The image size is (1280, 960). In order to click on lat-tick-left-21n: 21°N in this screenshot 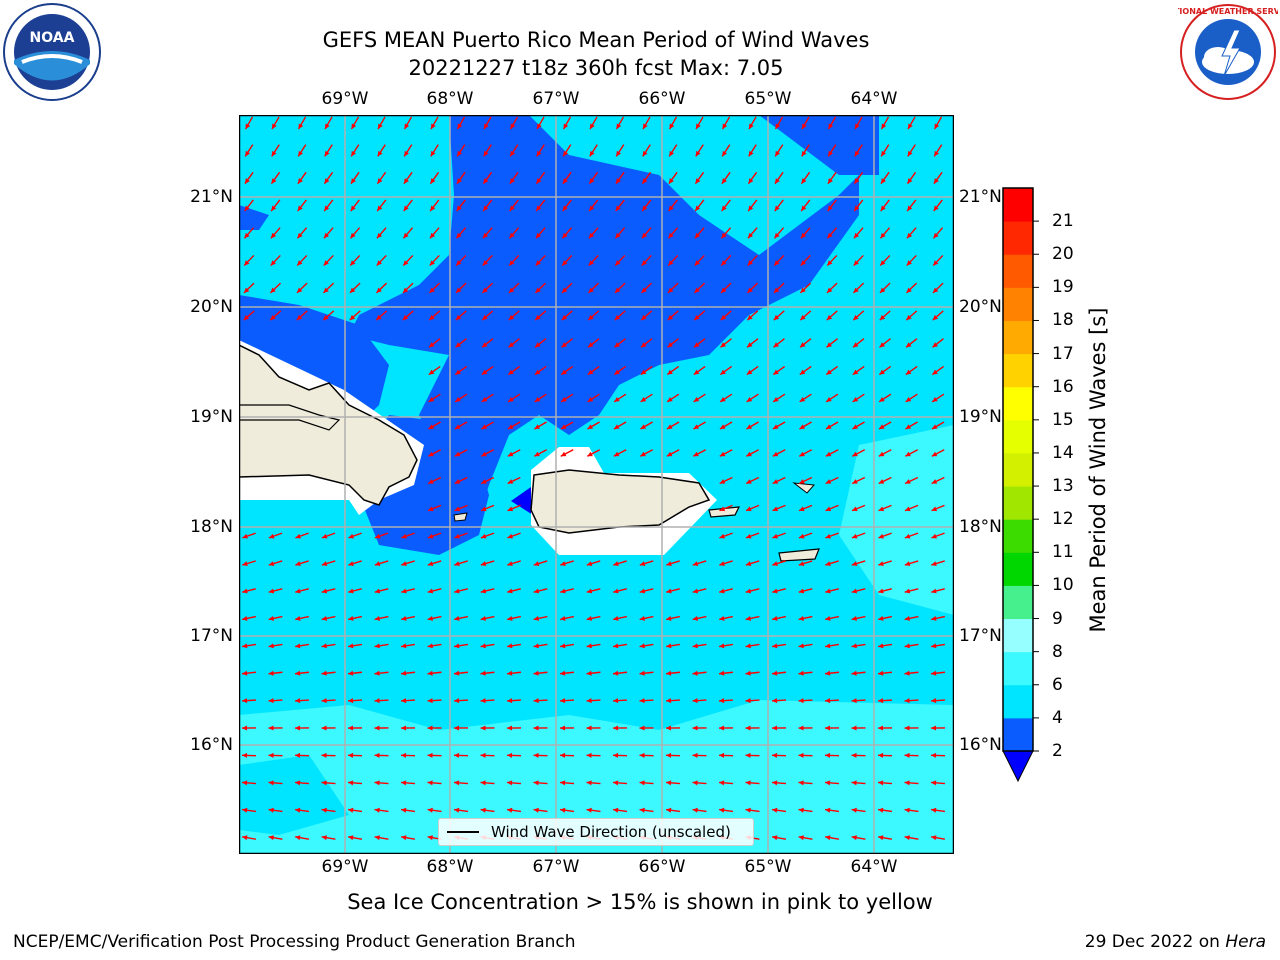, I will do `click(211, 197)`.